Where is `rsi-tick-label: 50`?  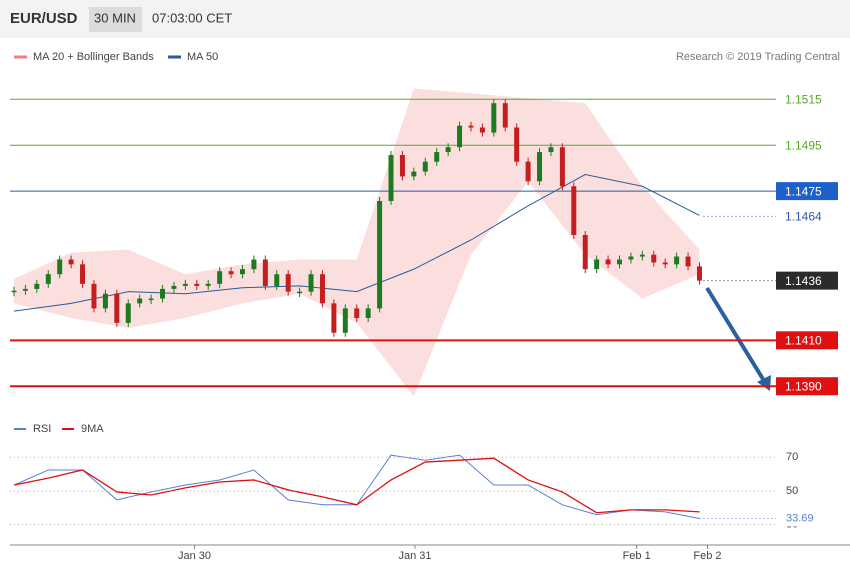
rsi-tick-label: 50 is located at coordinates (792, 491).